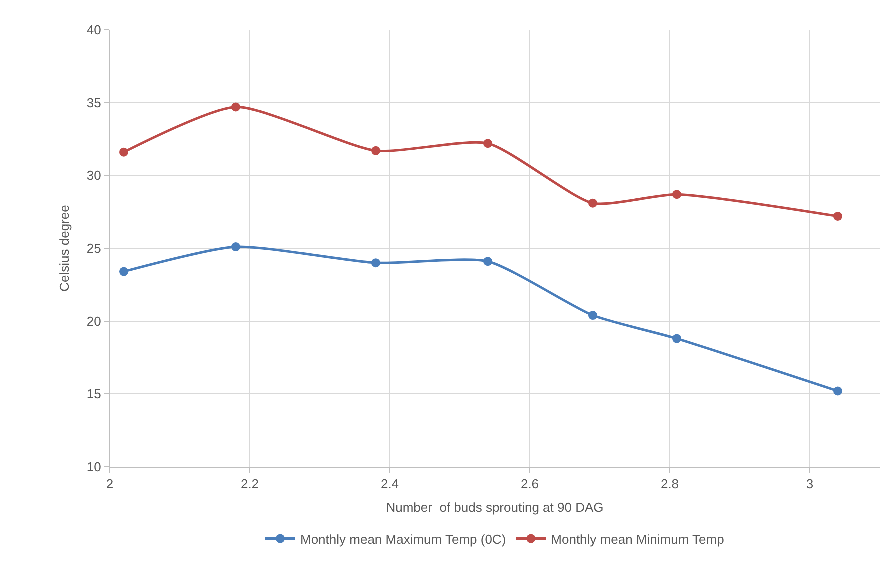 The width and height of the screenshot is (884, 577). Describe the element at coordinates (94, 467) in the screenshot. I see `y-tick-label: 10` at that location.